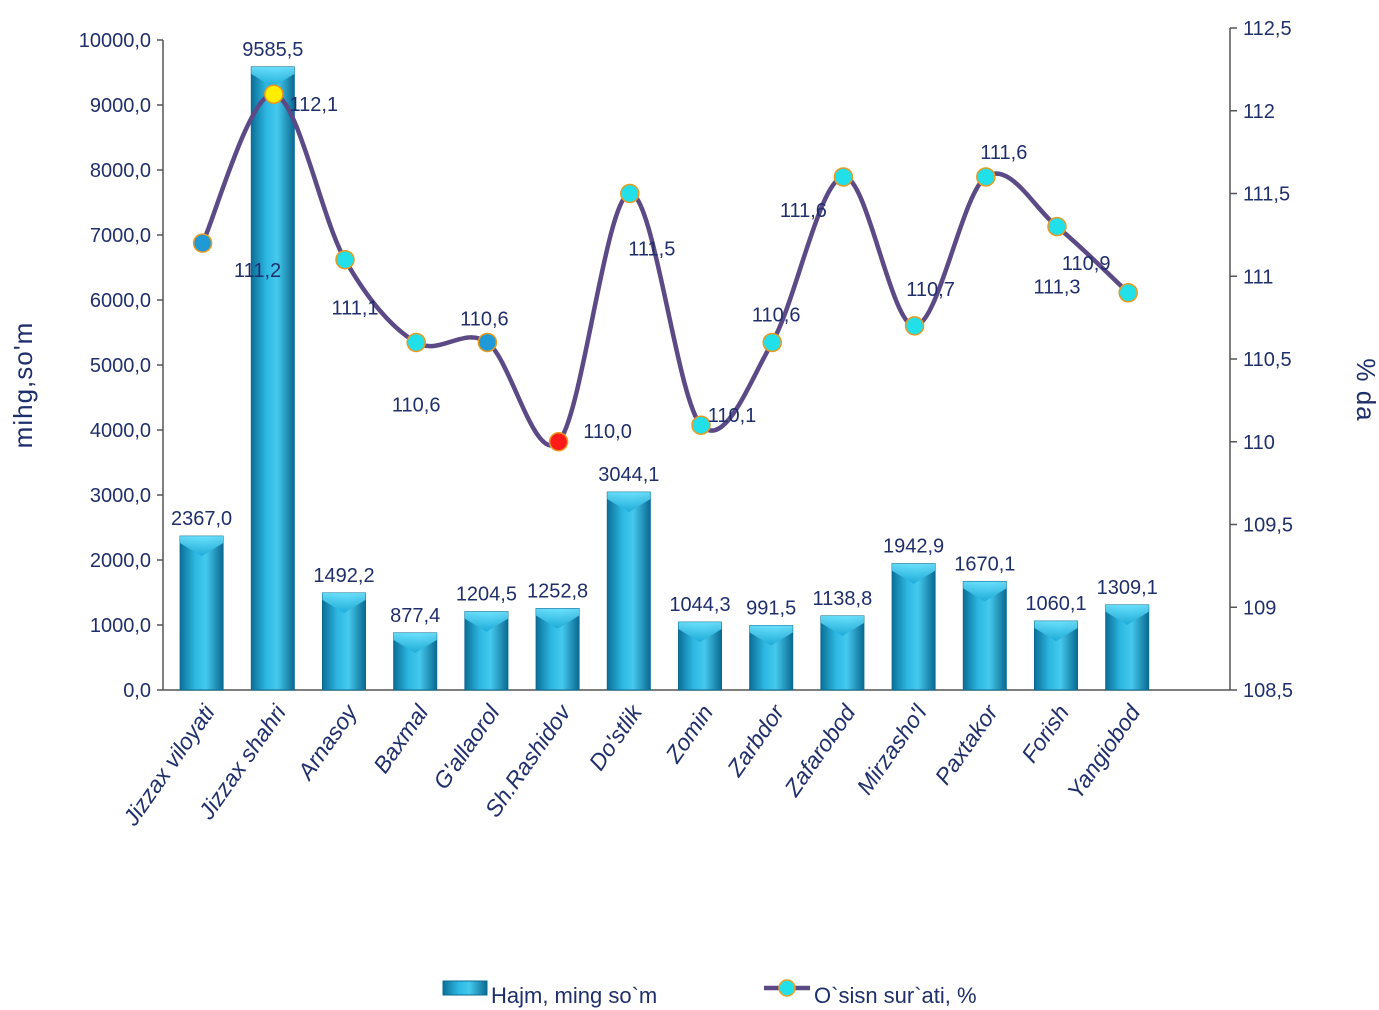  I want to click on category-label: Zafarobod, so click(819, 750).